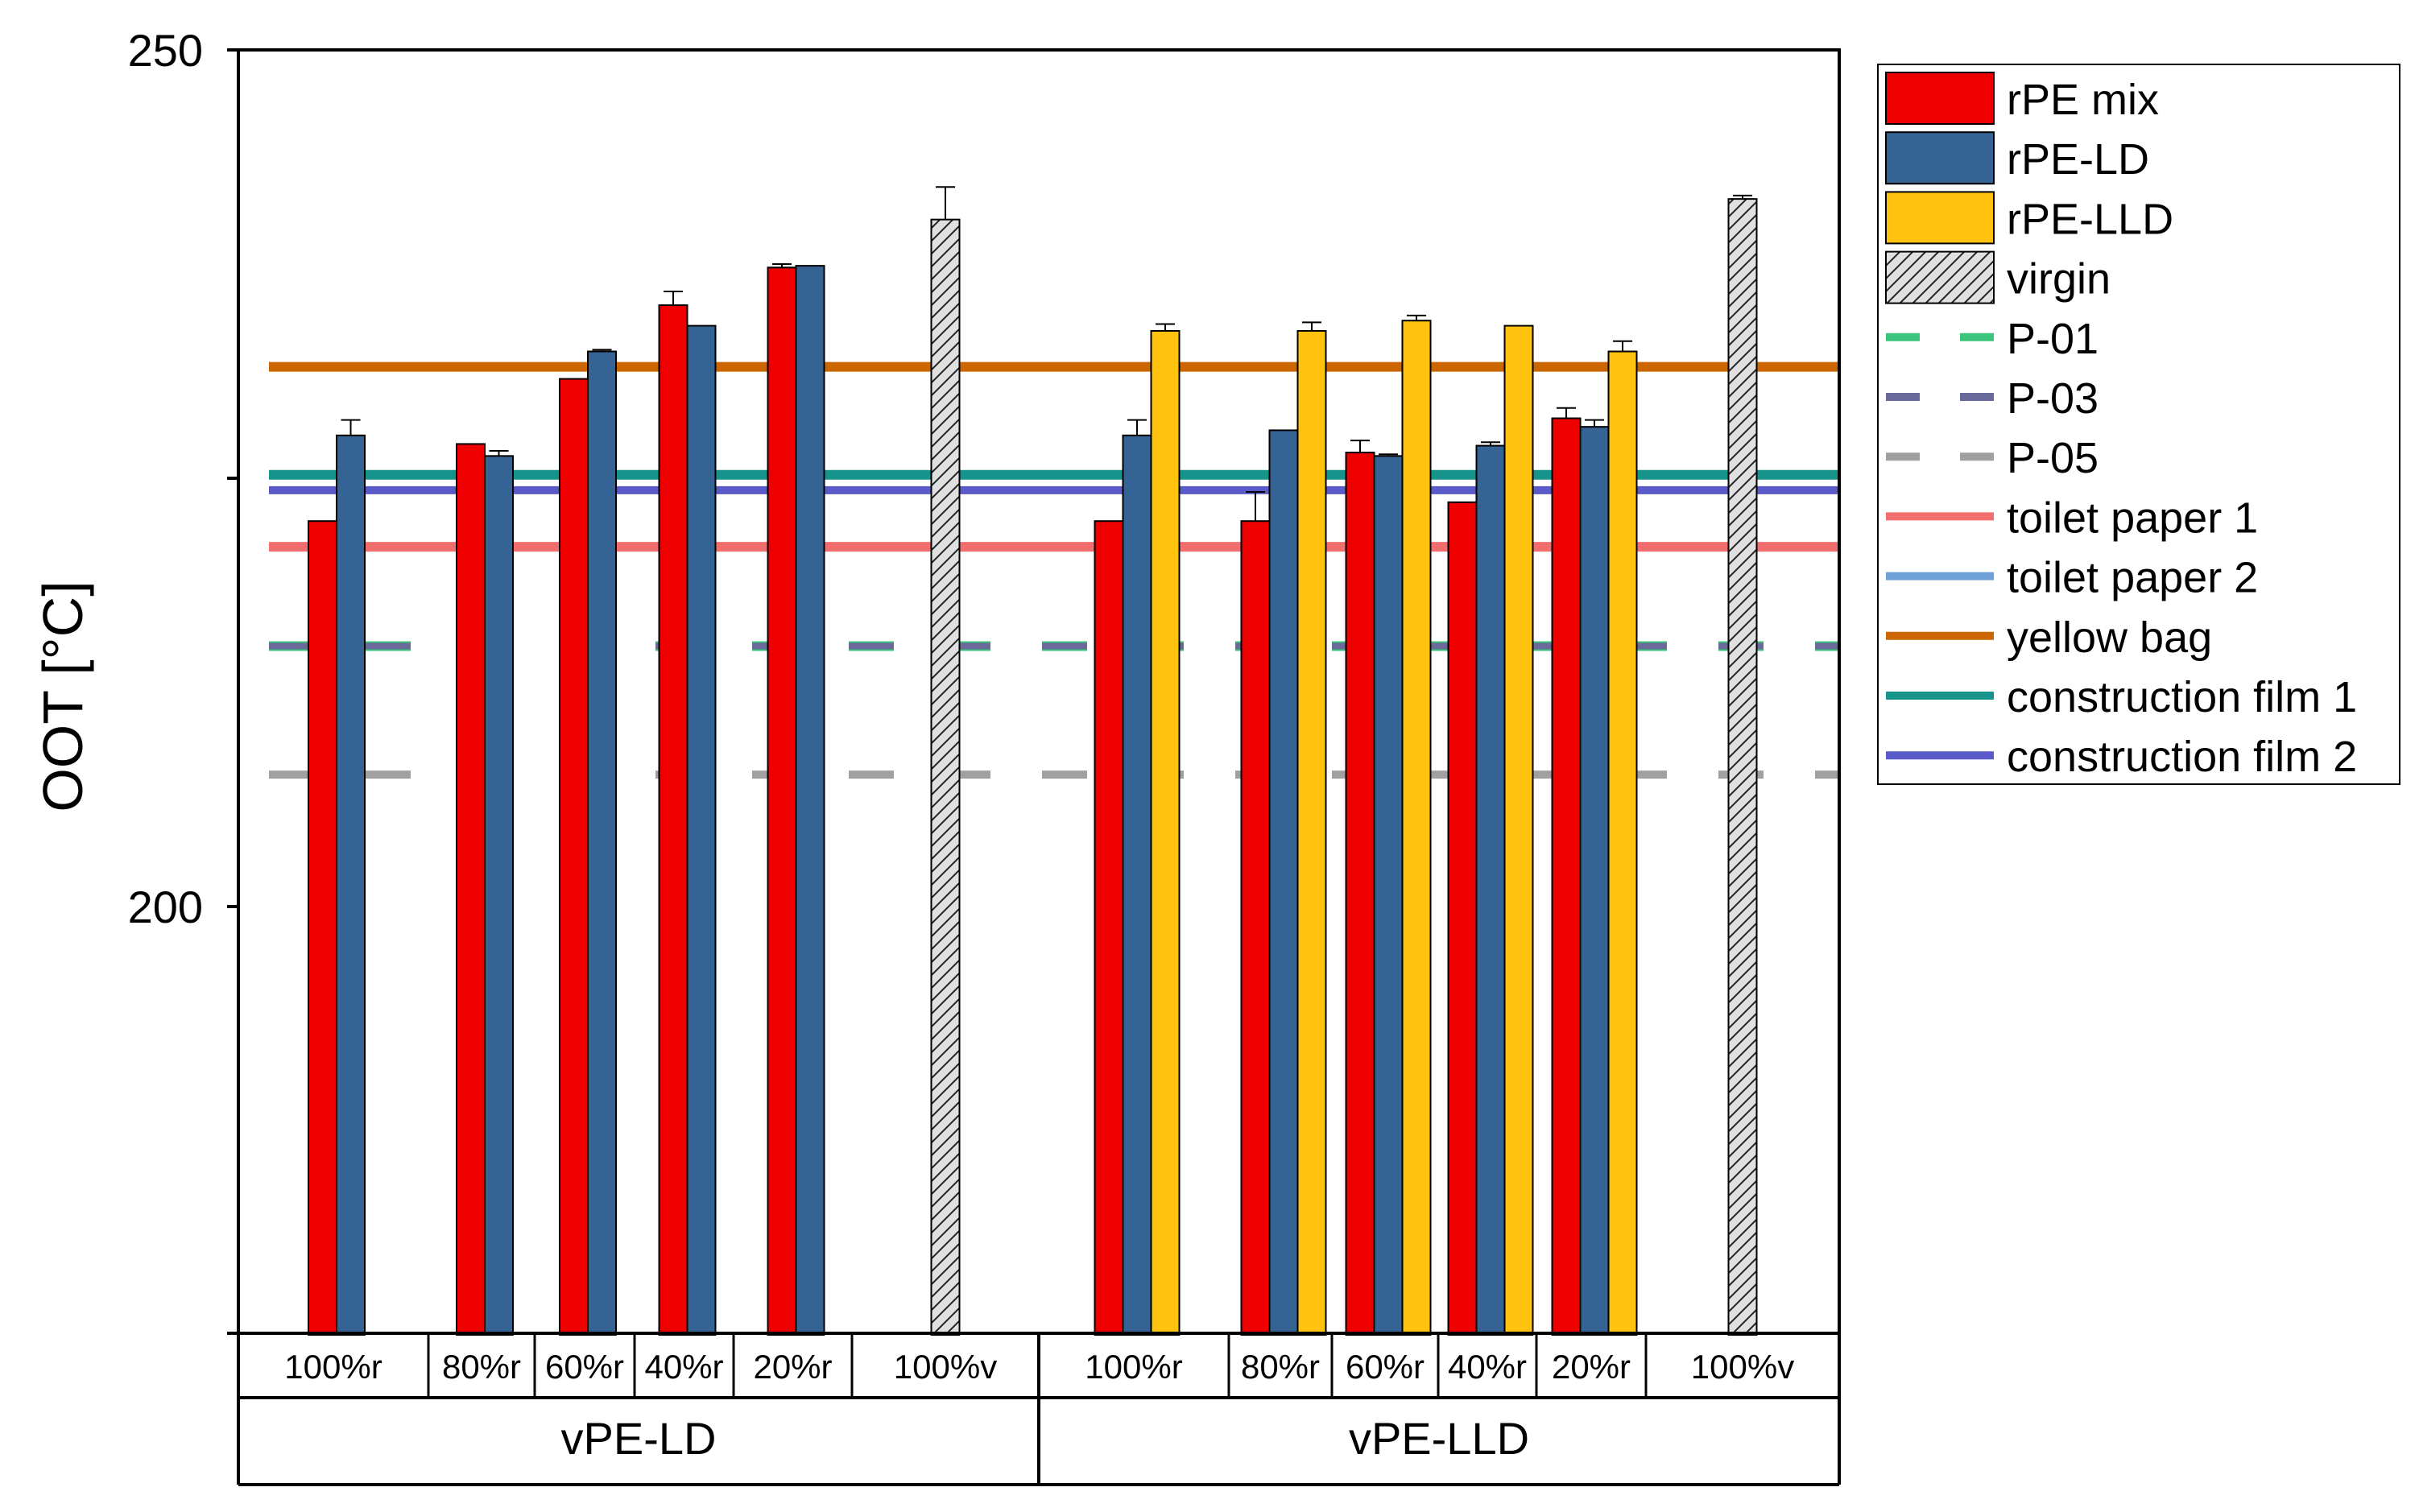  What do you see at coordinates (2182, 697) in the screenshot?
I see `legend-label-construction-film-1: construction film 1` at bounding box center [2182, 697].